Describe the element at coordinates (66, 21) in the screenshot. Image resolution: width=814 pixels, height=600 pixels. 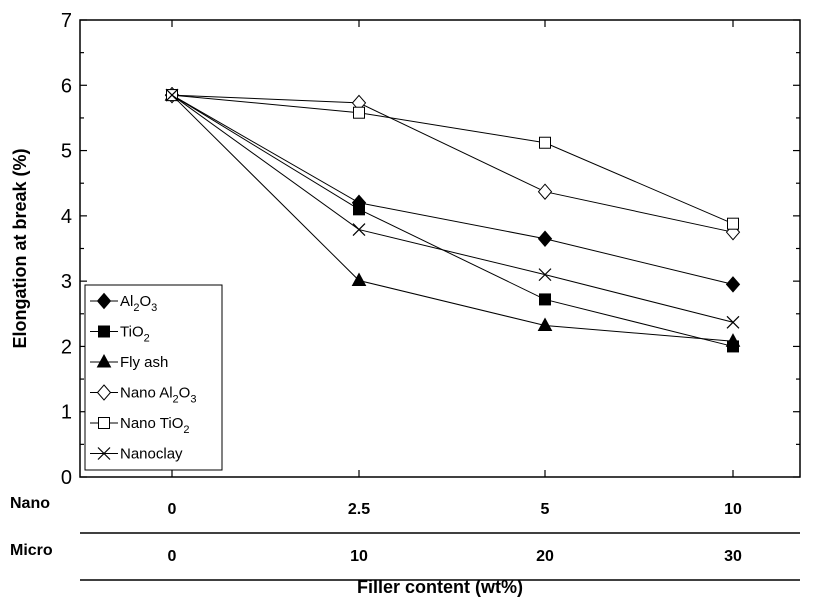
I see `y-tick-label: 7` at that location.